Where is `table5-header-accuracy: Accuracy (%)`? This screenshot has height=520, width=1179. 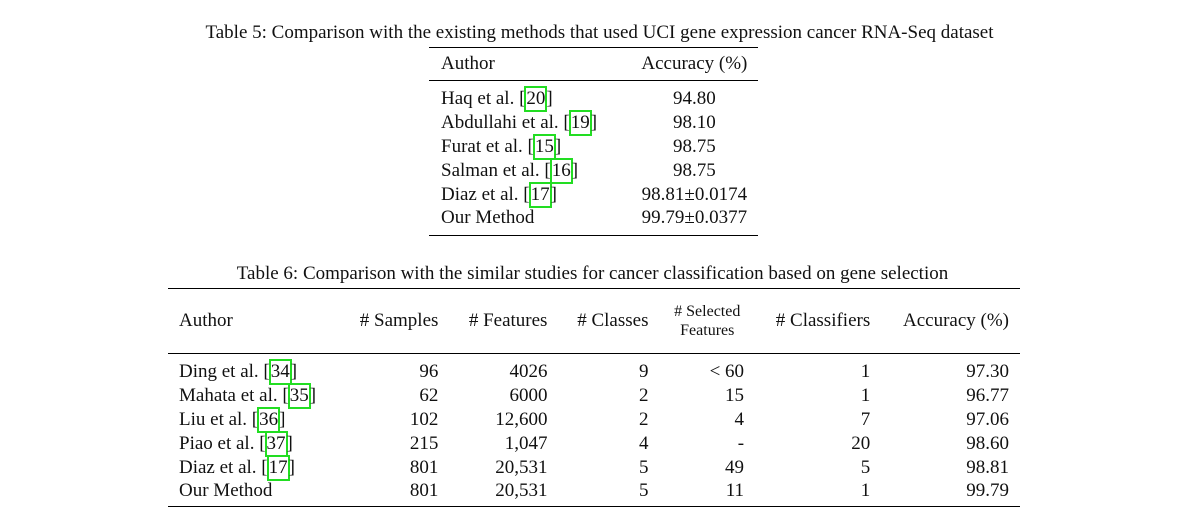
table5-header-accuracy: Accuracy (%) is located at coordinates (694, 64).